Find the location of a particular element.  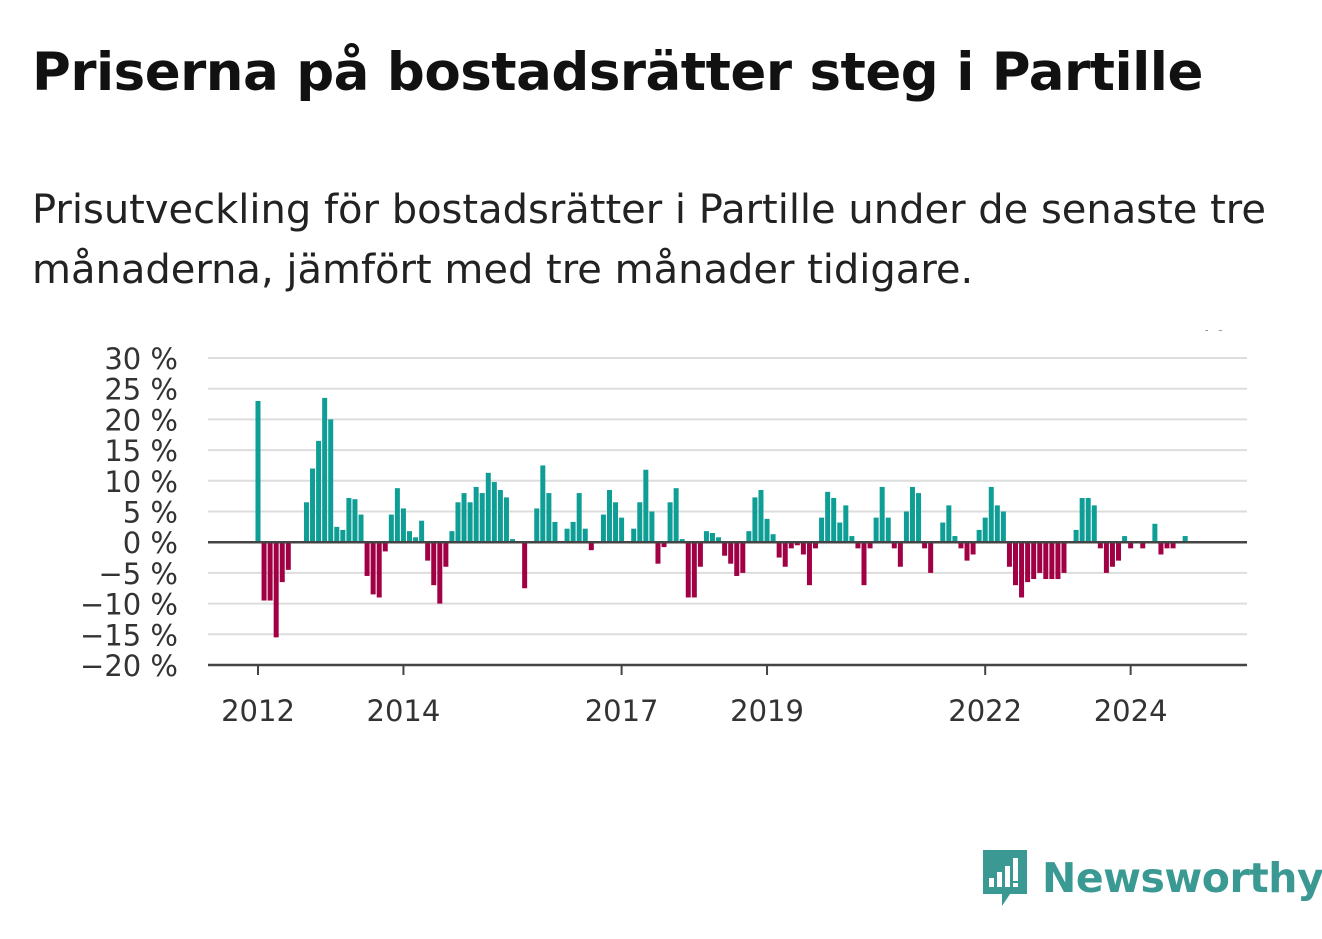

x-tick-label: 2019 is located at coordinates (767, 711).